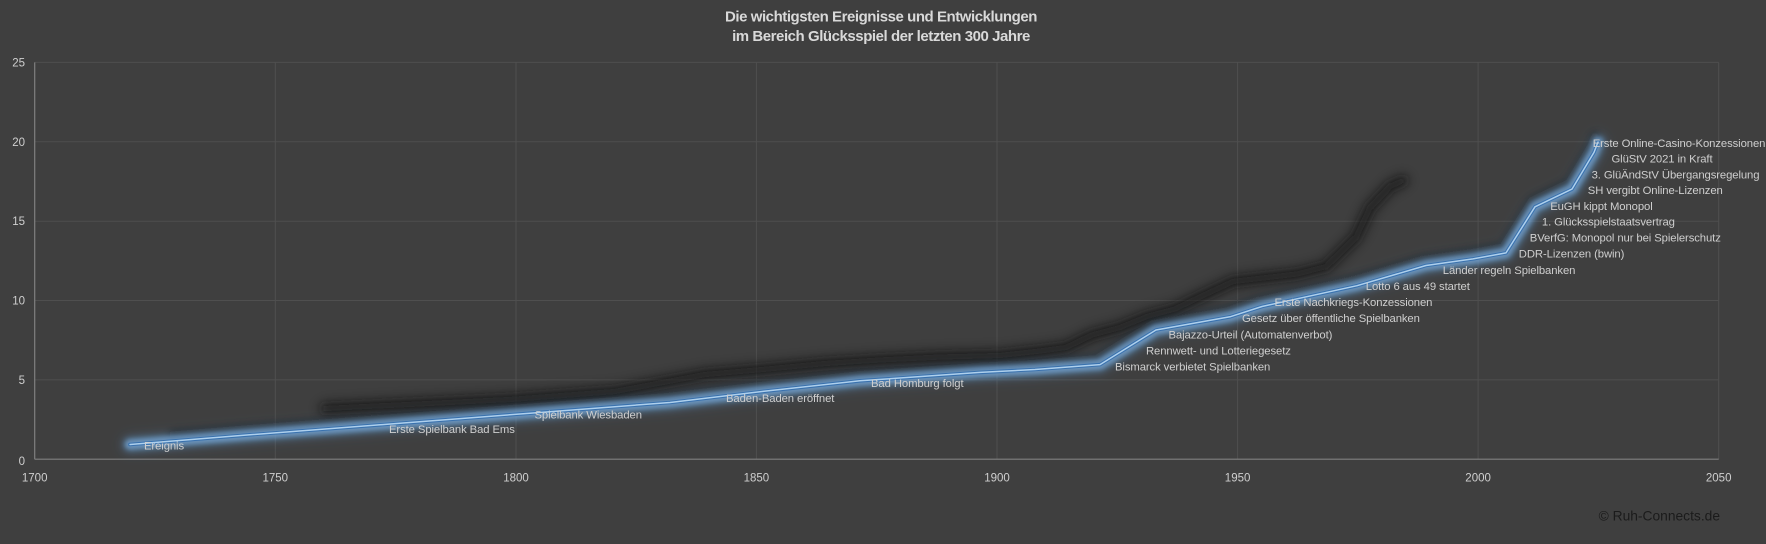  What do you see at coordinates (588, 415) in the screenshot?
I see `svg-text: Spielbank Wiesbaden` at bounding box center [588, 415].